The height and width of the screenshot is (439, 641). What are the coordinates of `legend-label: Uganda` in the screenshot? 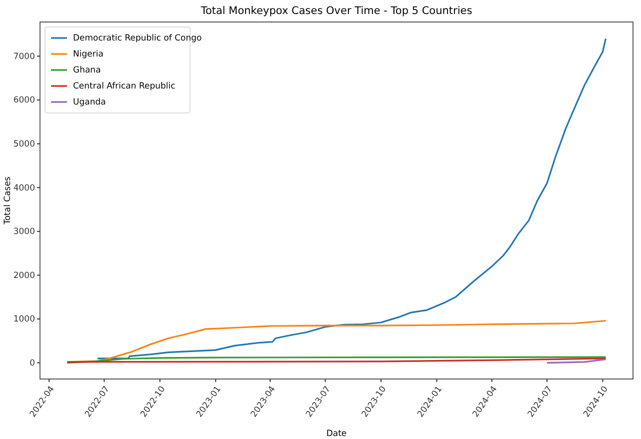 It's located at (89, 103).